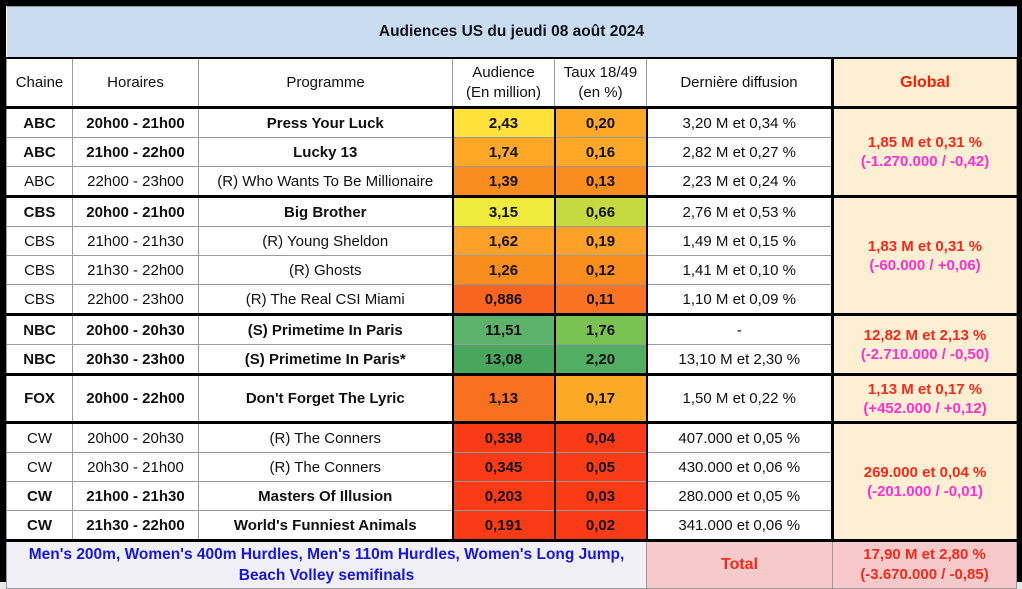 Image resolution: width=1022 pixels, height=589 pixels. Describe the element at coordinates (925, 472) in the screenshot. I see `global-value: 269.000 et 0,04 %` at that location.